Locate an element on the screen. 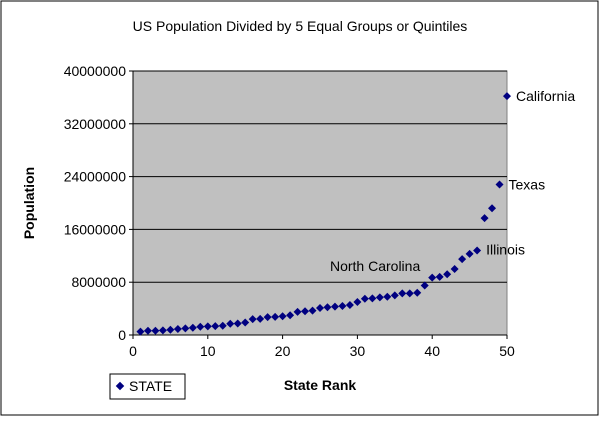 Image resolution: width=599 pixels, height=421 pixels. y-tick-label: 16000000 is located at coordinates (95, 229).